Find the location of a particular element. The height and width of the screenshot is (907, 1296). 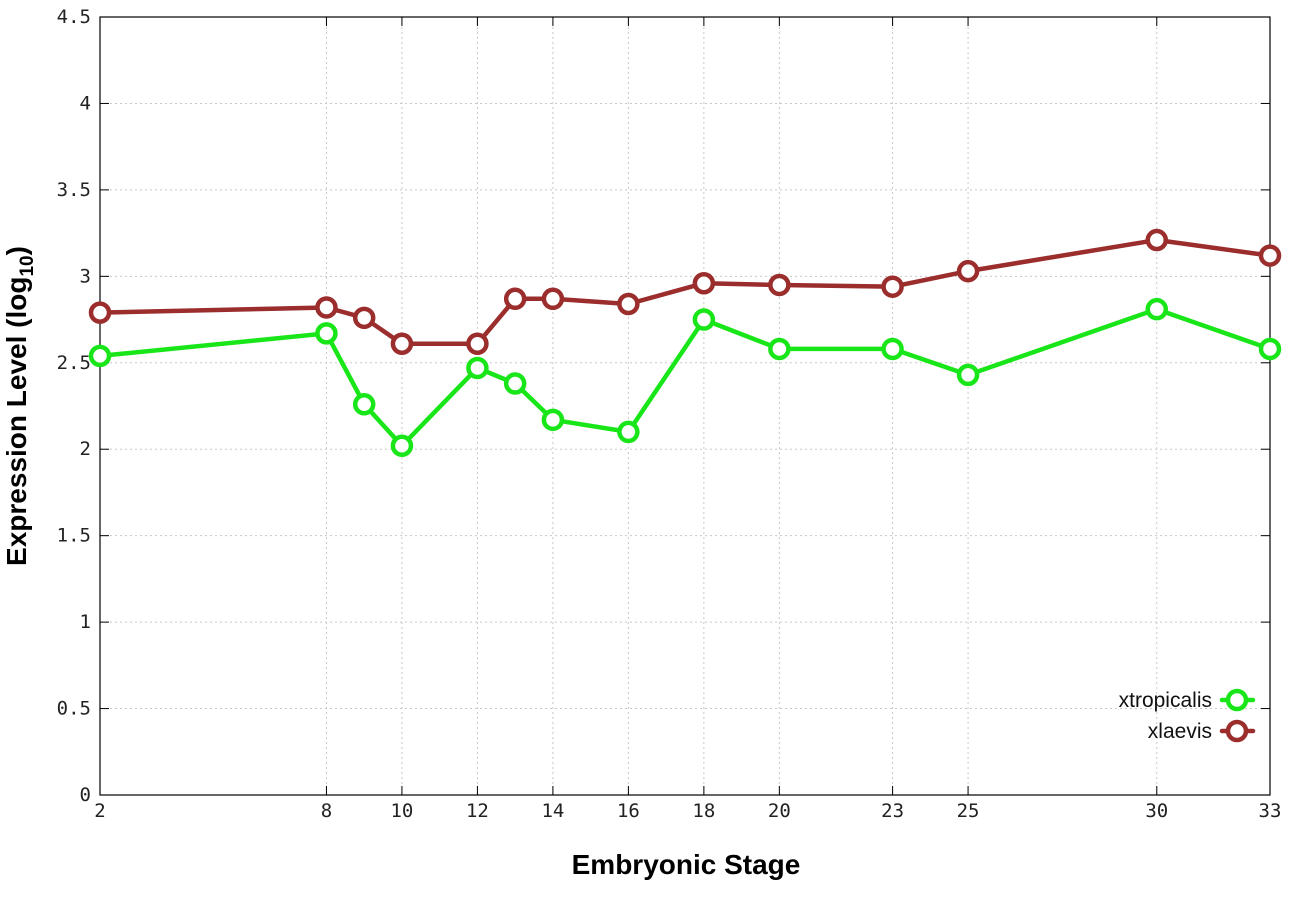

y-tick-label: 1 is located at coordinates (85, 622).